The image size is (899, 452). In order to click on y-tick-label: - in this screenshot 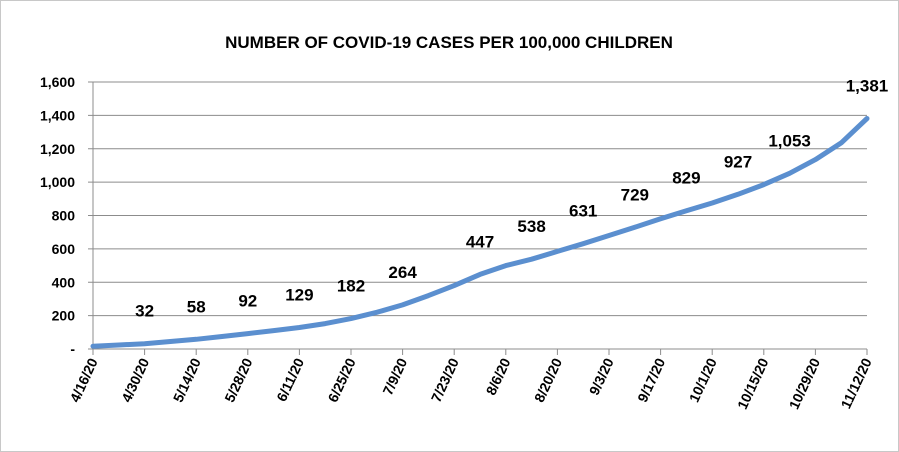, I will do `click(72, 349)`.